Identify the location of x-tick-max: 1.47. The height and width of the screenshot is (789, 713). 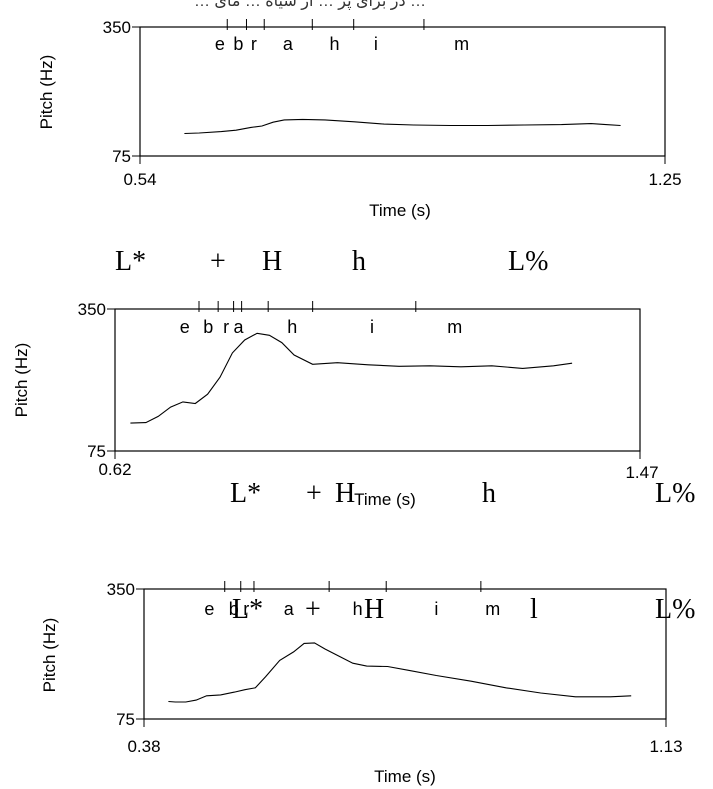
(641, 472).